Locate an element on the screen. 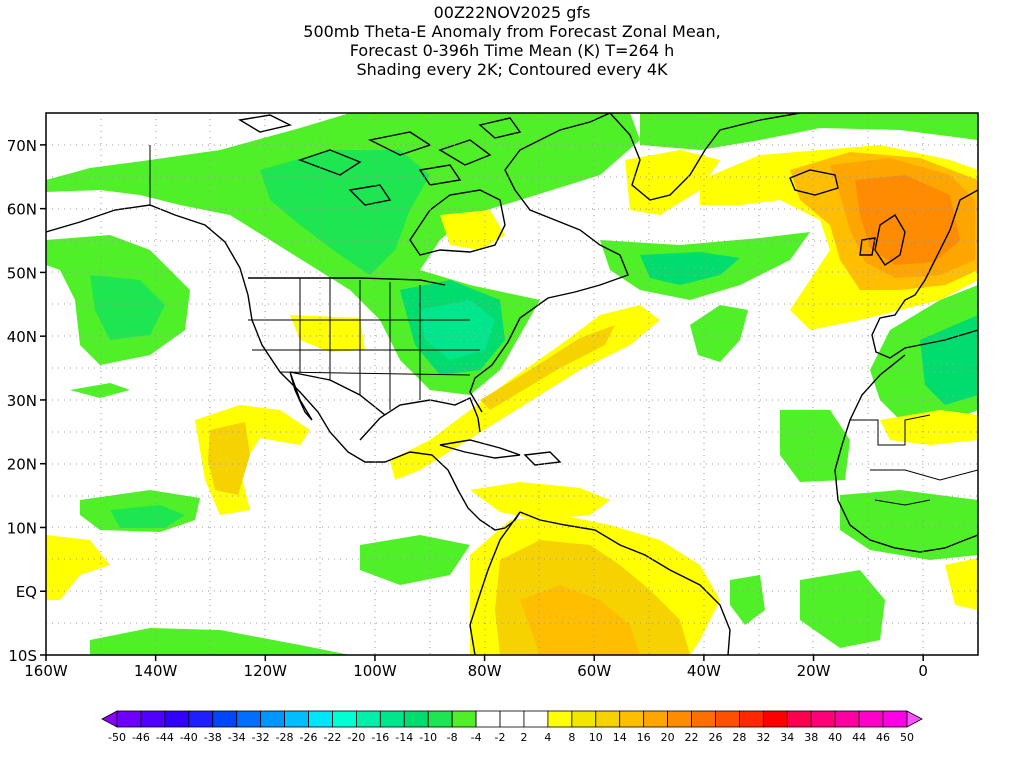 Image resolution: width=1024 pixels, height=768 pixels. colorbar-label: 20 is located at coordinates (668, 737).